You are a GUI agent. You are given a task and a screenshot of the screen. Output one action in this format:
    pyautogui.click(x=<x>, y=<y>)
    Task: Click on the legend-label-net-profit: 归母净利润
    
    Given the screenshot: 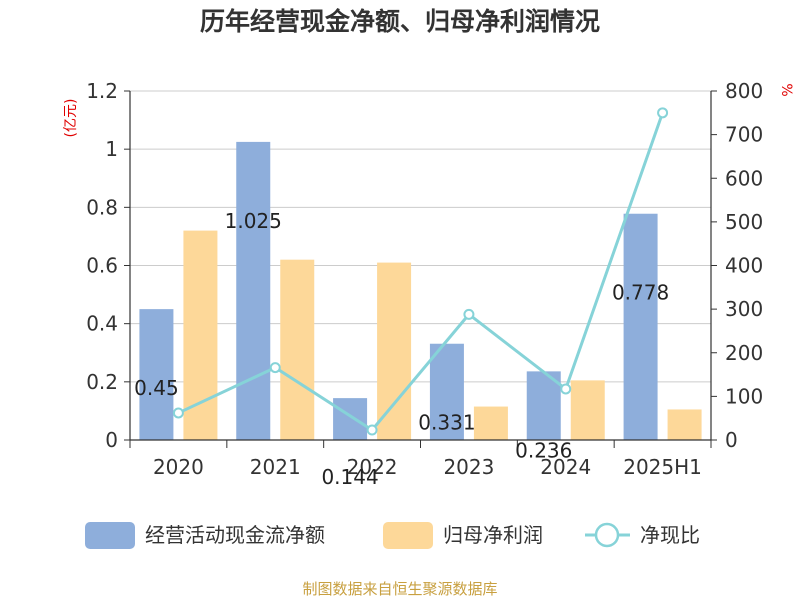 What is the action you would take?
    pyautogui.click(x=493, y=535)
    